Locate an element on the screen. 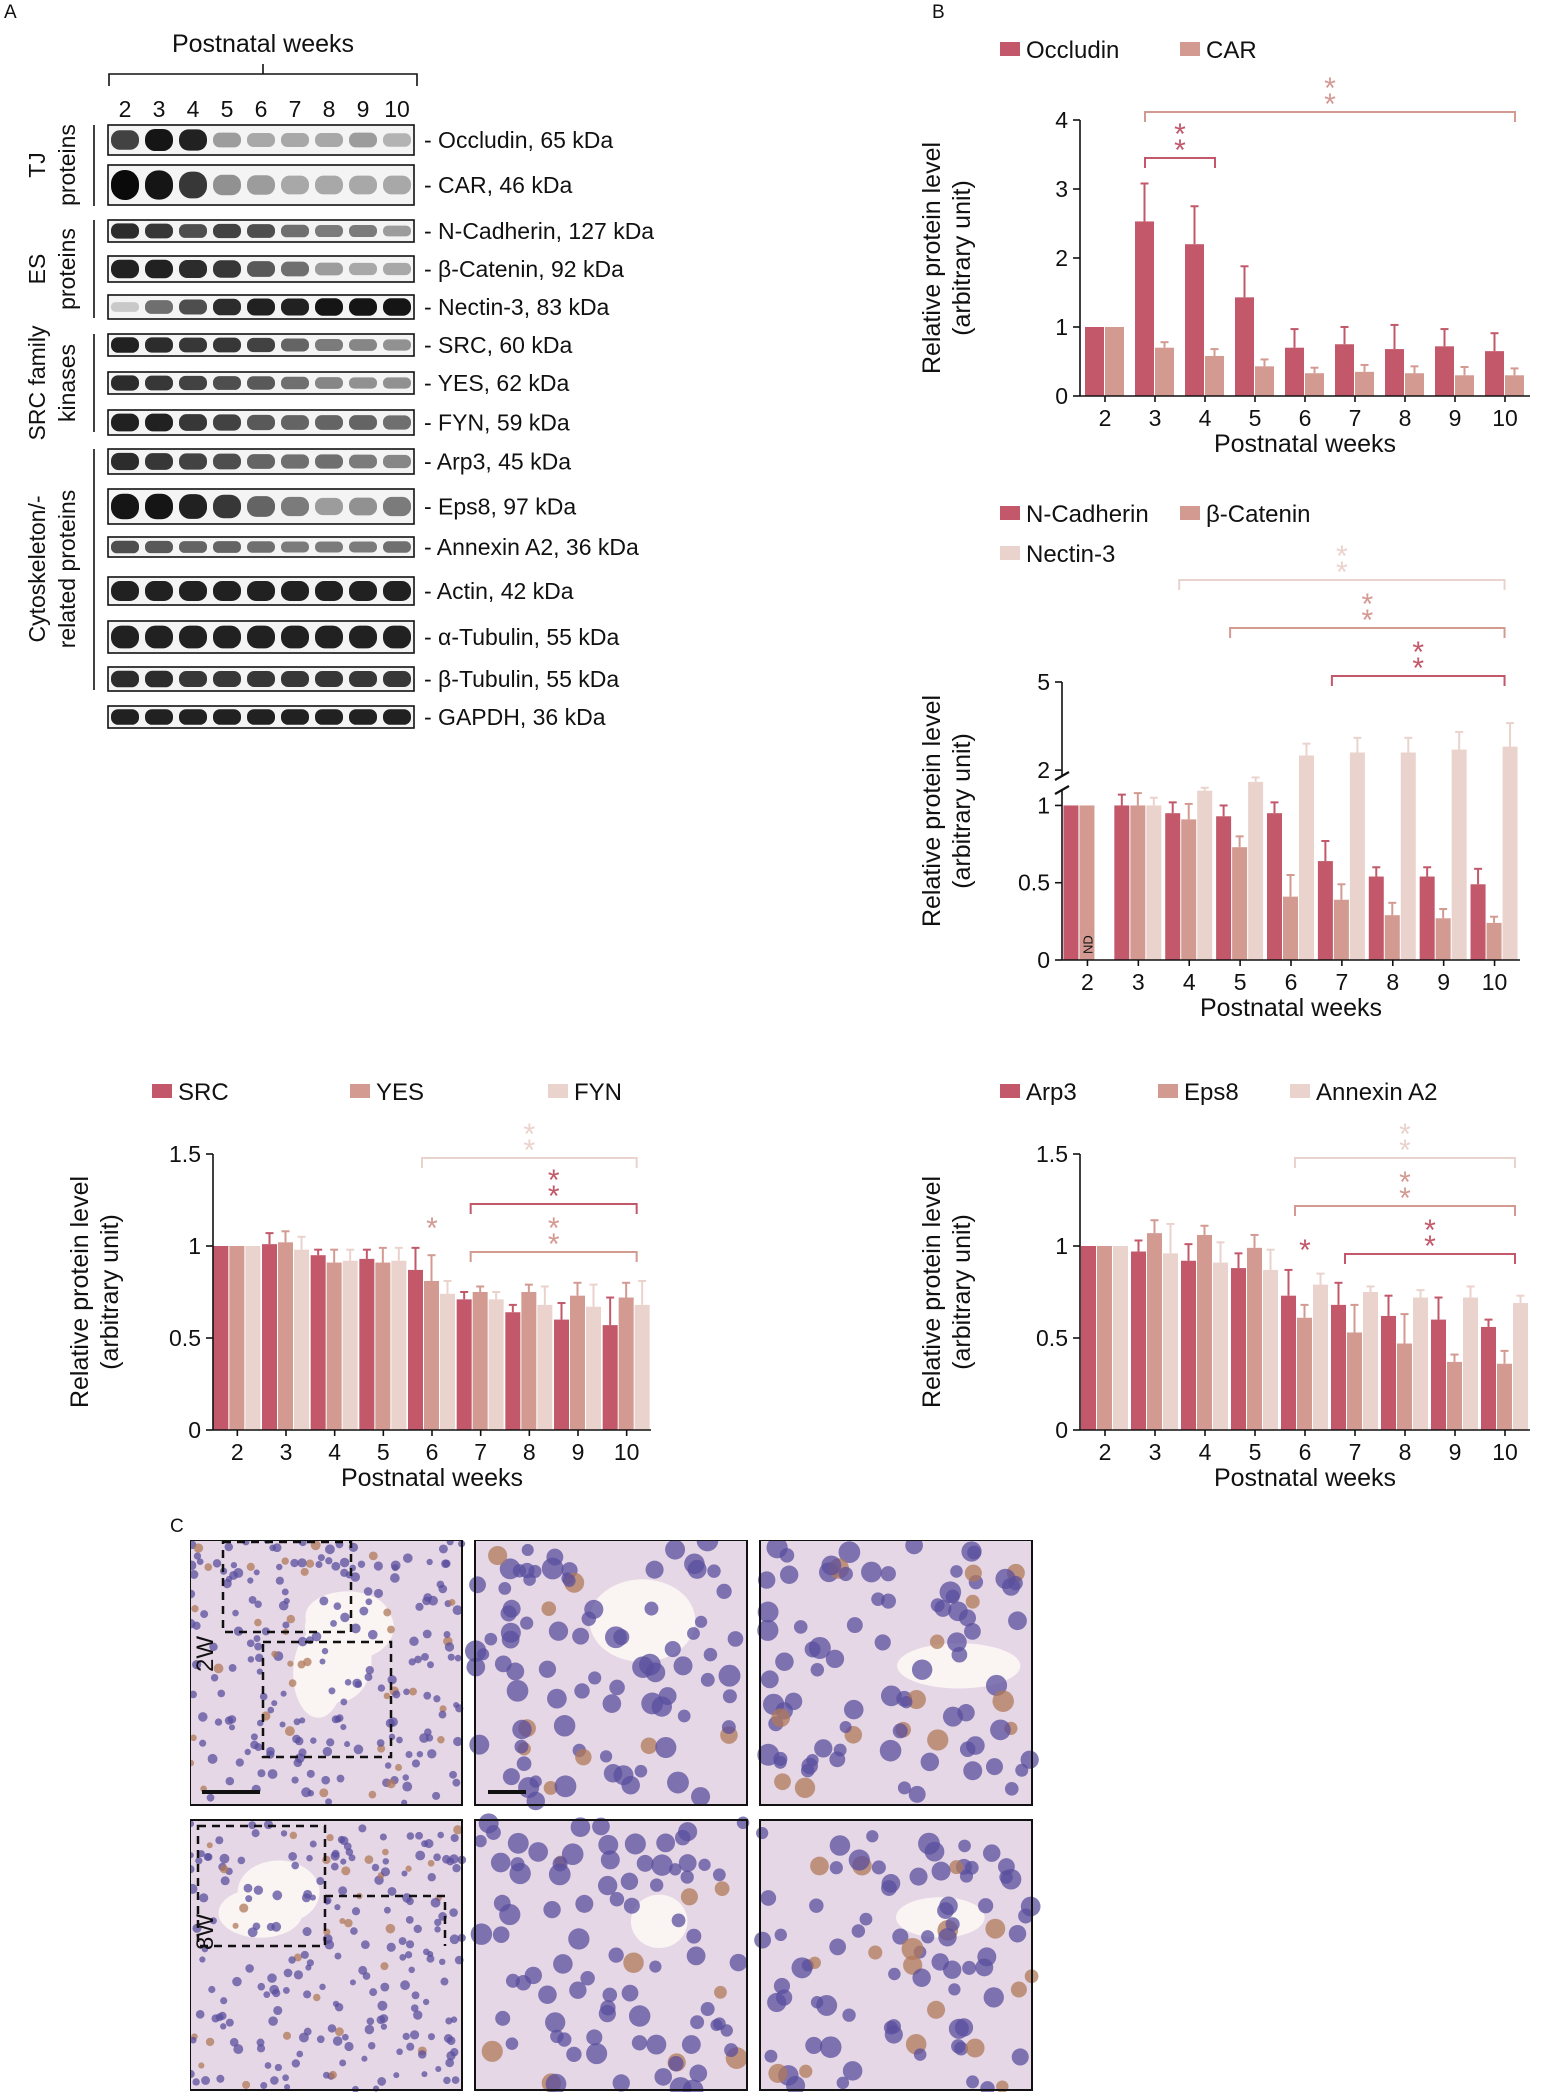 This screenshot has width=1568, height=2092. blot-label: - β-Tubulin, 55 kDa is located at coordinates (521, 679).